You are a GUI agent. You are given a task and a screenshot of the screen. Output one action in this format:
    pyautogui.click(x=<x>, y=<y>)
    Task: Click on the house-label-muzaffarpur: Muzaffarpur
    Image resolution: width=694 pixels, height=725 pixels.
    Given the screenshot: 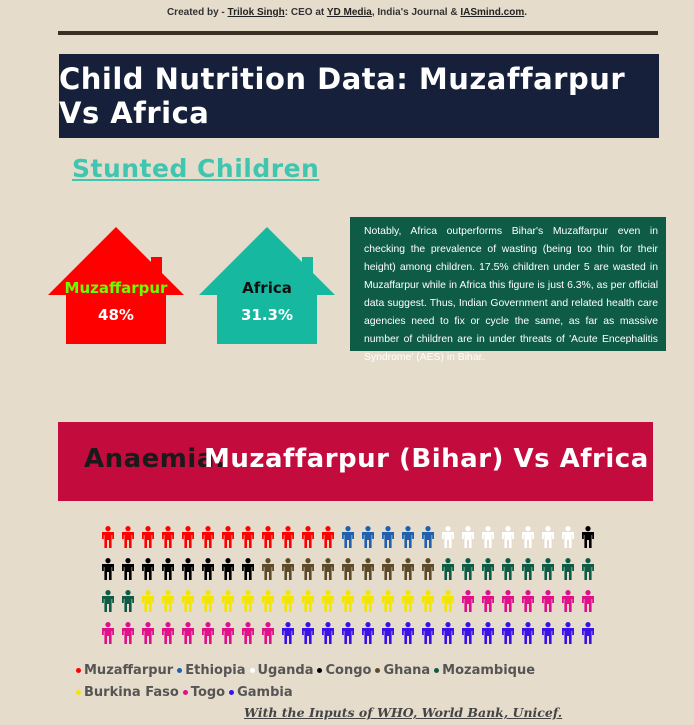 What is the action you would take?
    pyautogui.click(x=116, y=288)
    